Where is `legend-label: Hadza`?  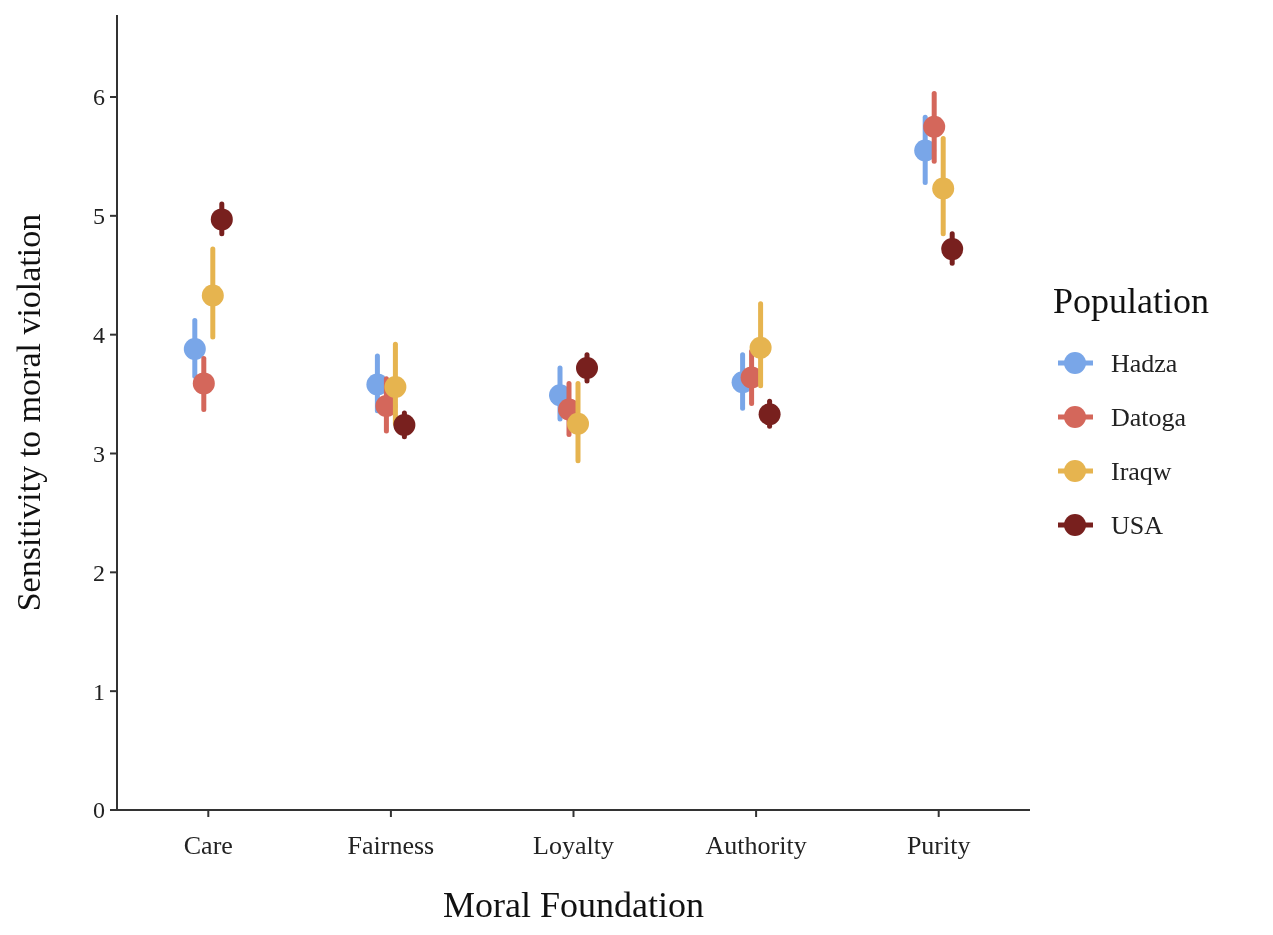 legend-label: Hadza is located at coordinates (1144, 364).